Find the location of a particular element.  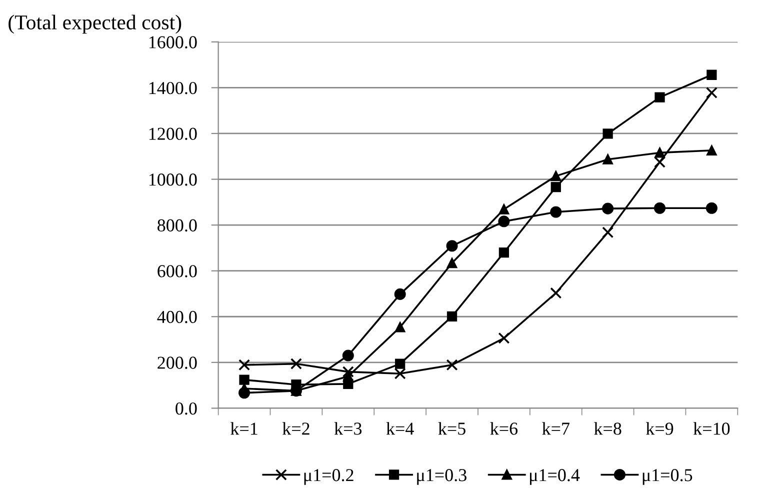

y-tick-label: 800.0 is located at coordinates (177, 225).